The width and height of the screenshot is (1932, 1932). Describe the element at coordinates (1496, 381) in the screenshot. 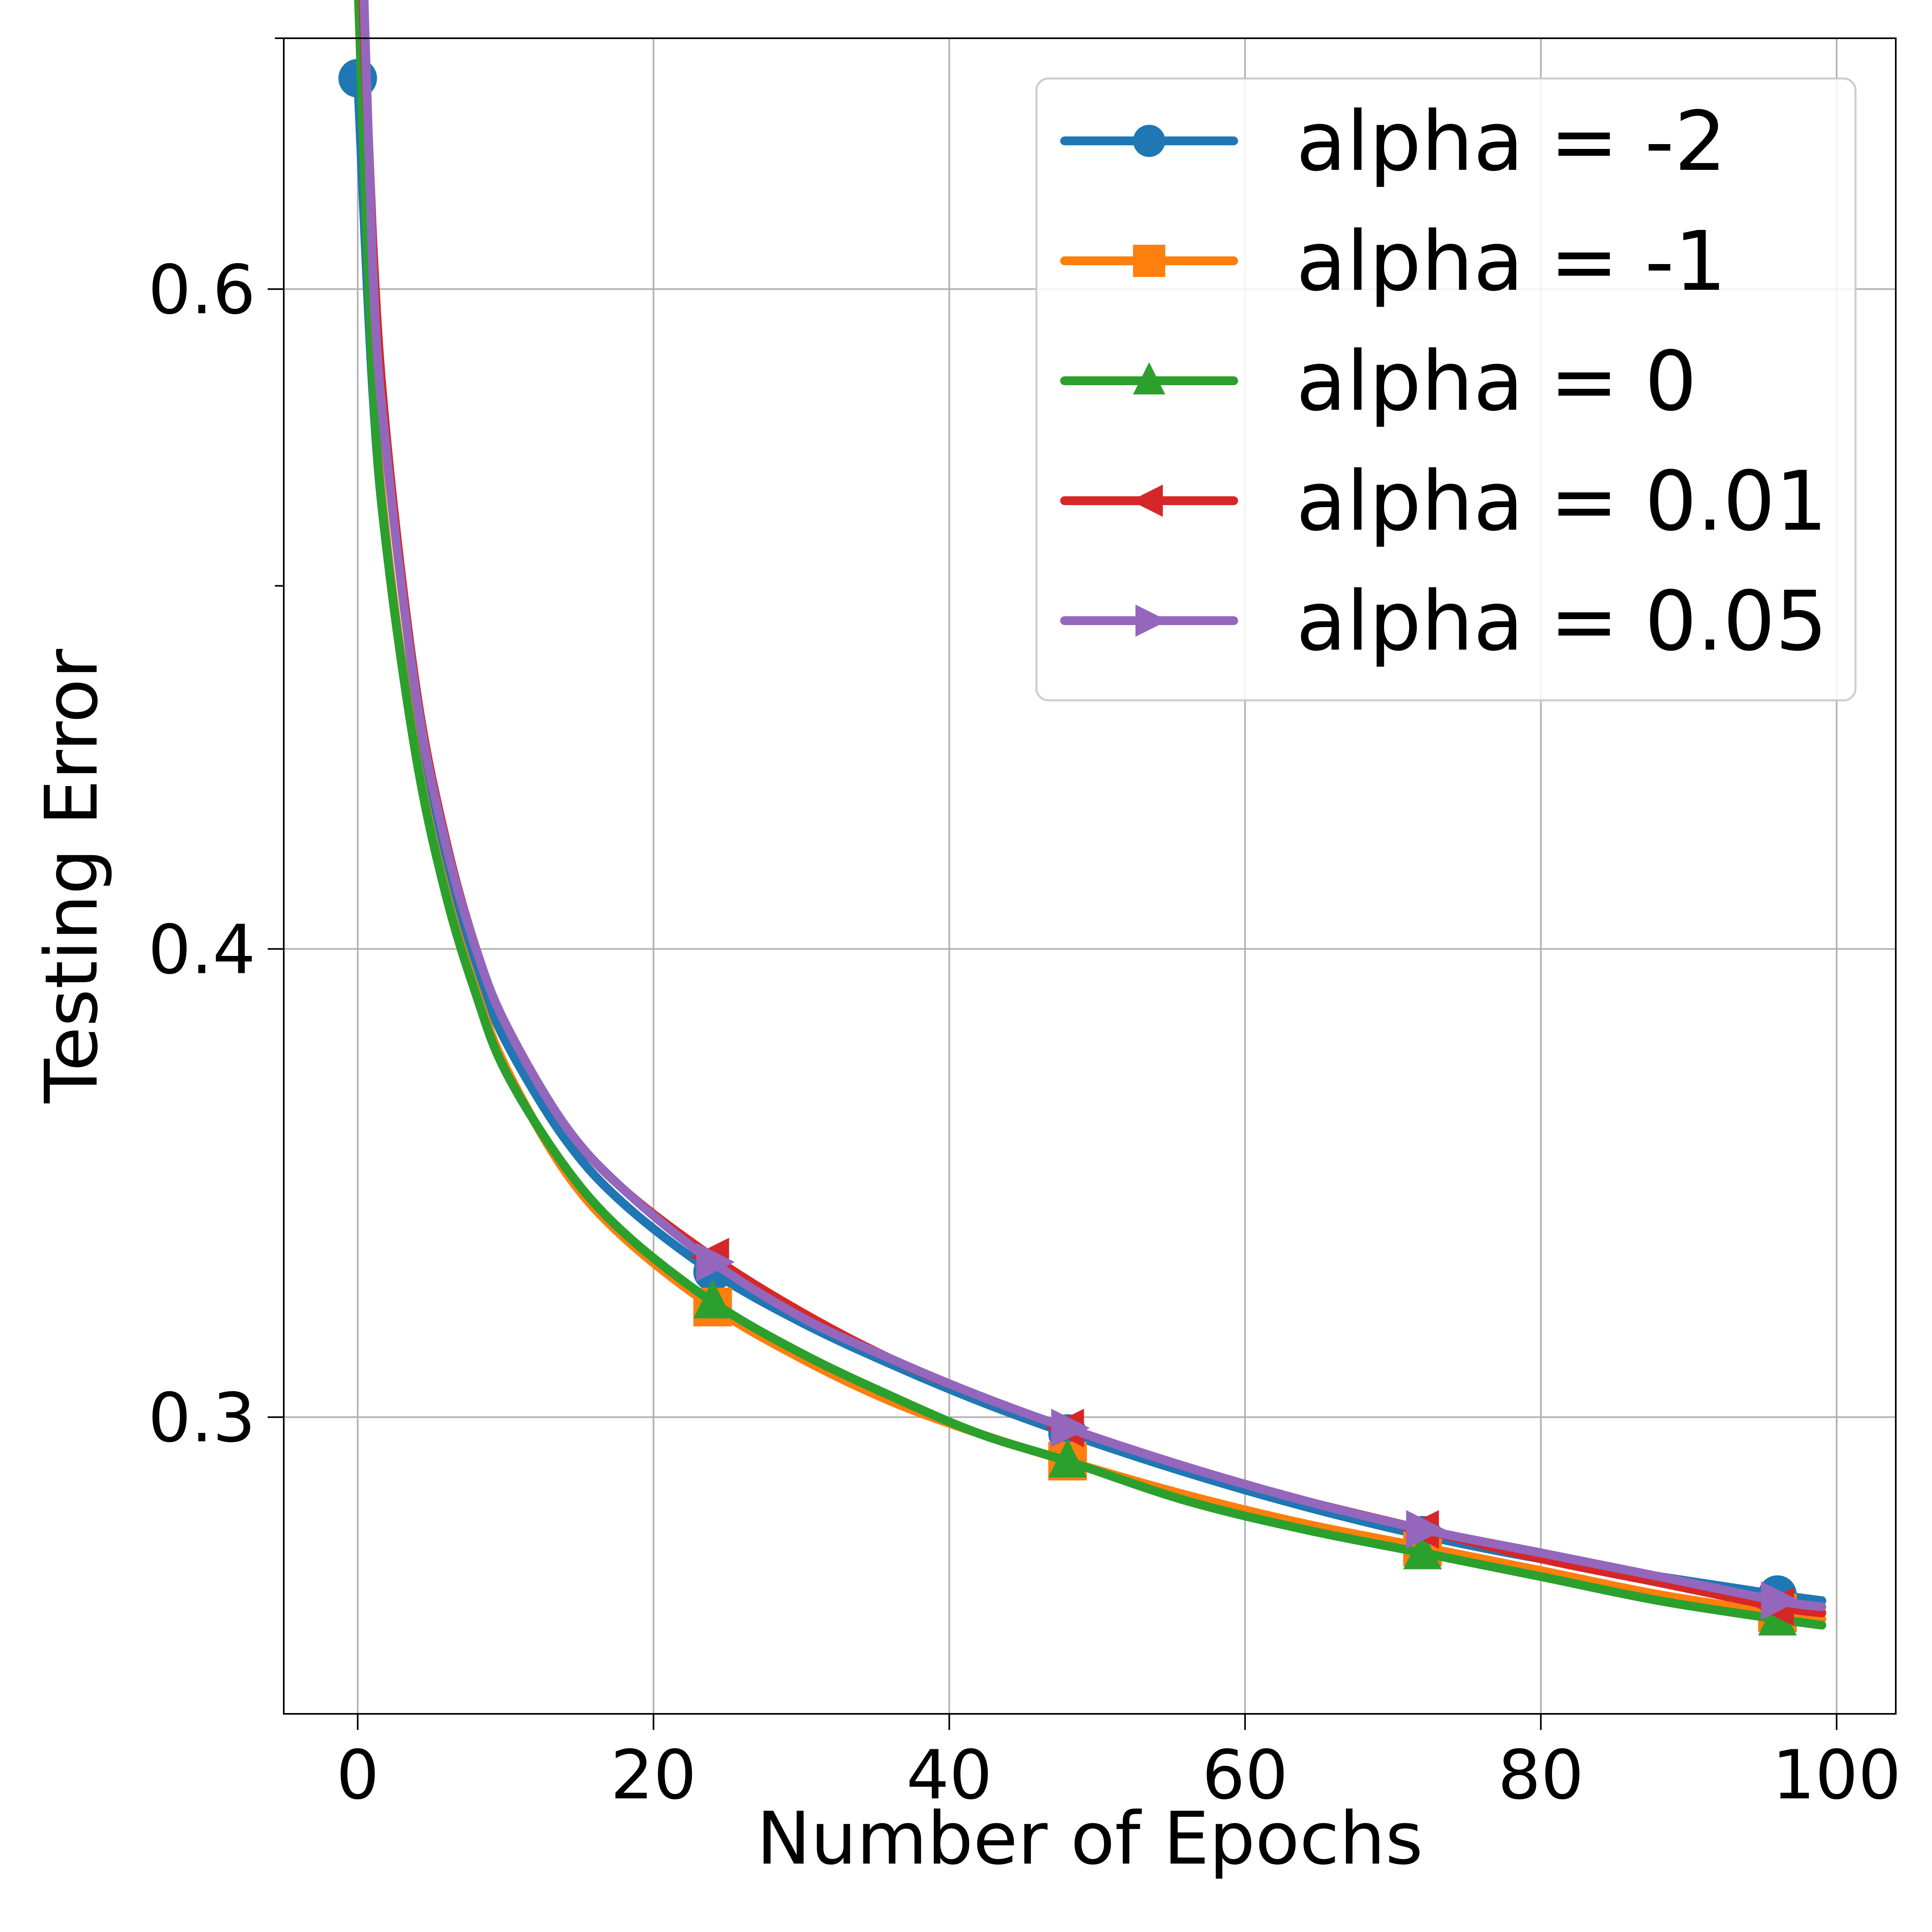

I see `legend-label: alpha = 0` at that location.